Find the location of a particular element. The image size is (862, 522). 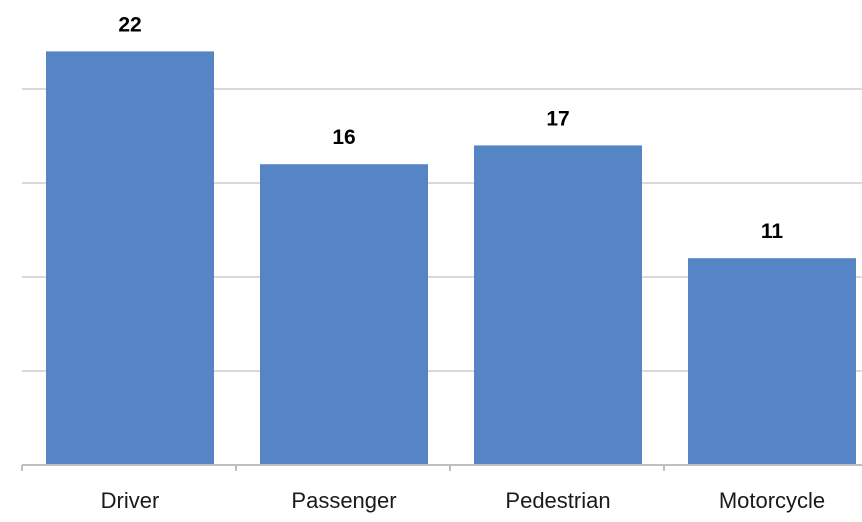

data-label-passenger: 16 is located at coordinates (343, 137).